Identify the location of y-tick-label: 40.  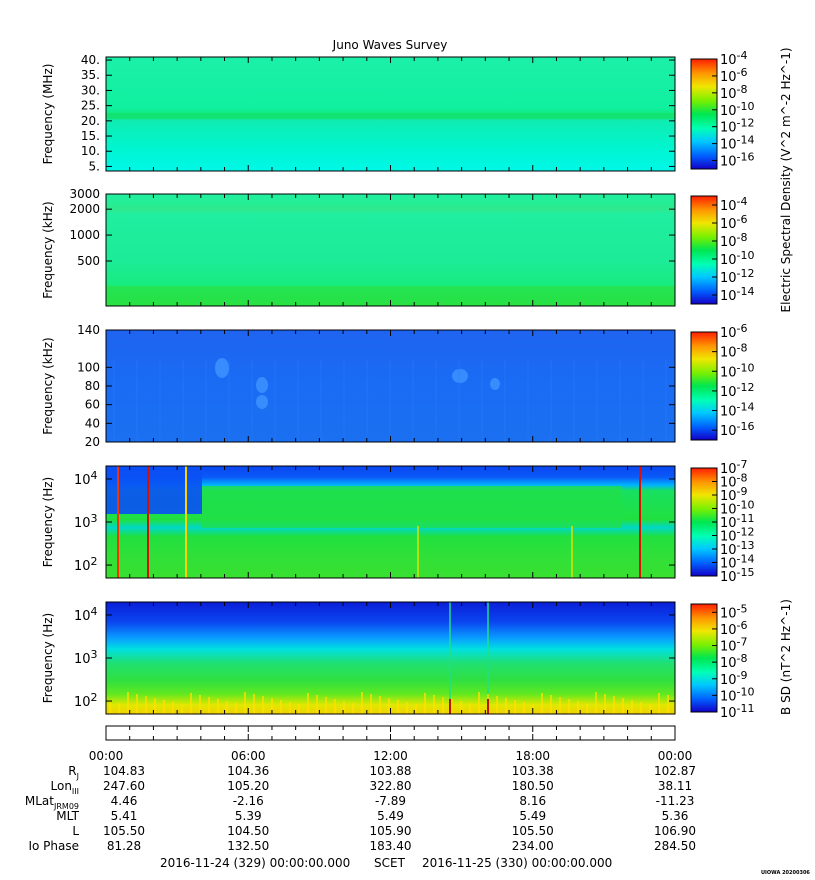
(92, 423).